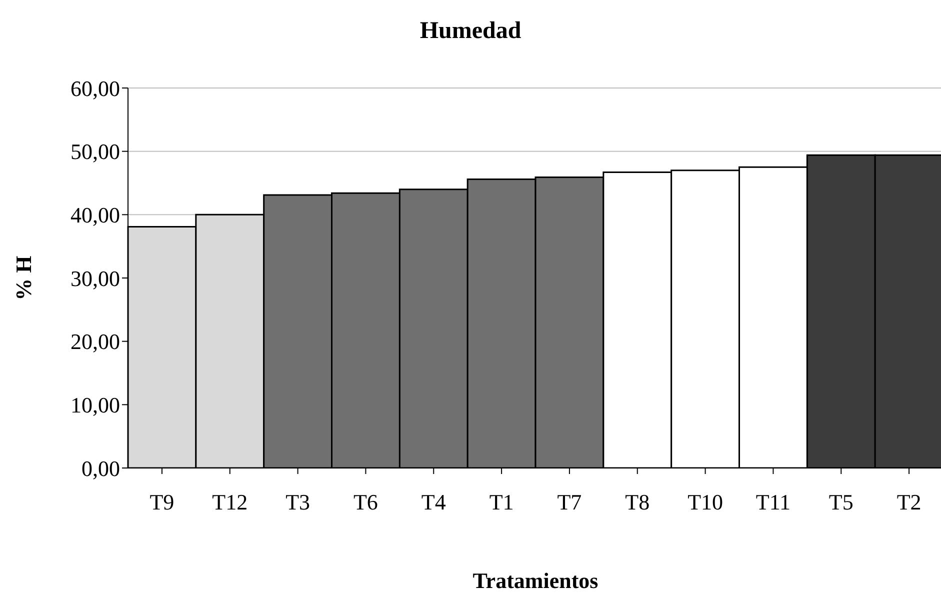  What do you see at coordinates (230, 502) in the screenshot?
I see `x-tick-label: T12` at bounding box center [230, 502].